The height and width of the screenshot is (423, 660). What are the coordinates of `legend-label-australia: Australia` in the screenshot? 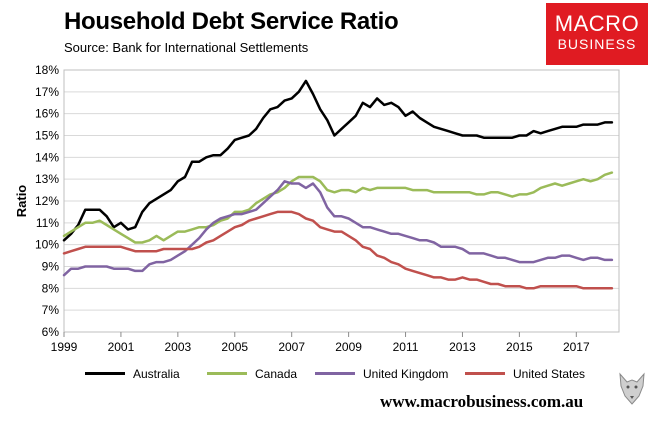 It's located at (156, 374).